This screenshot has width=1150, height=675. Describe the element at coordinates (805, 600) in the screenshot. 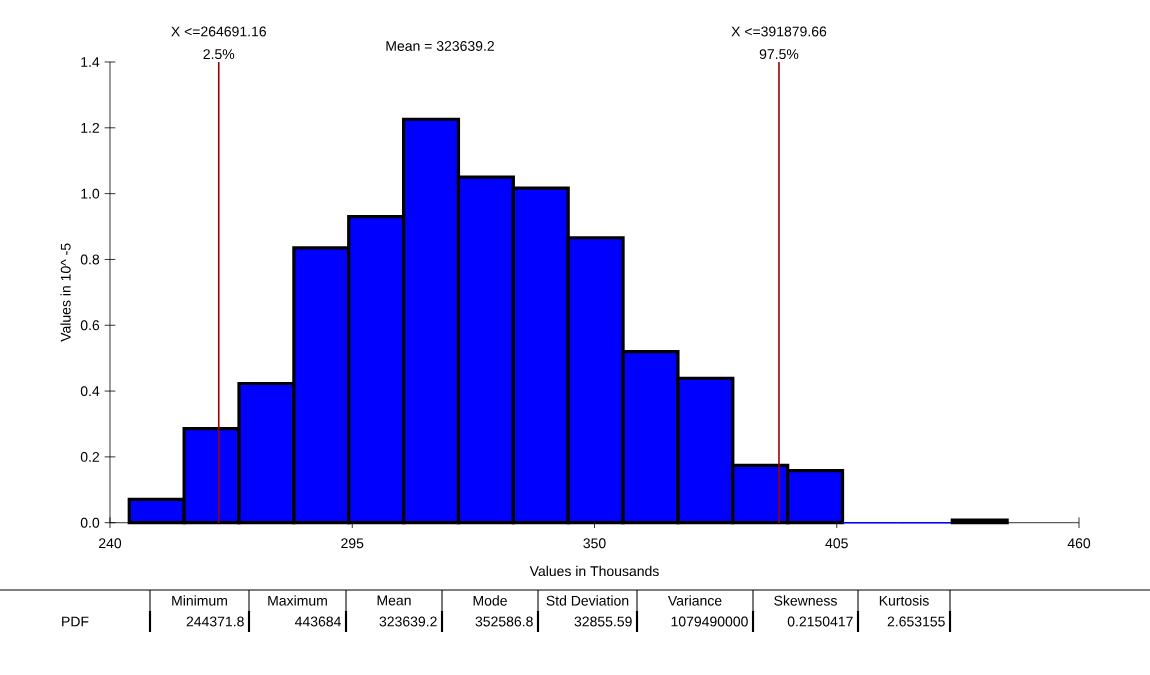

I see `text: Skewness` at that location.